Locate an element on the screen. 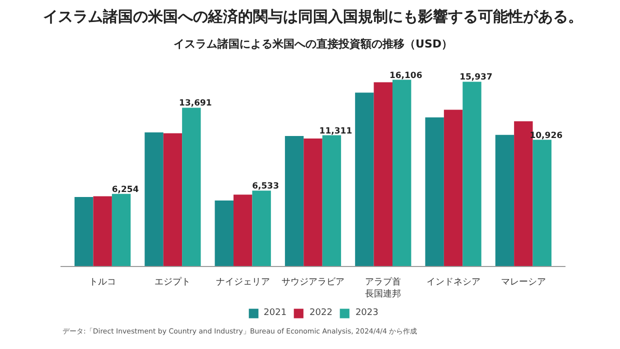 This screenshot has width=620, height=349. legend-label: 2021 is located at coordinates (275, 313).